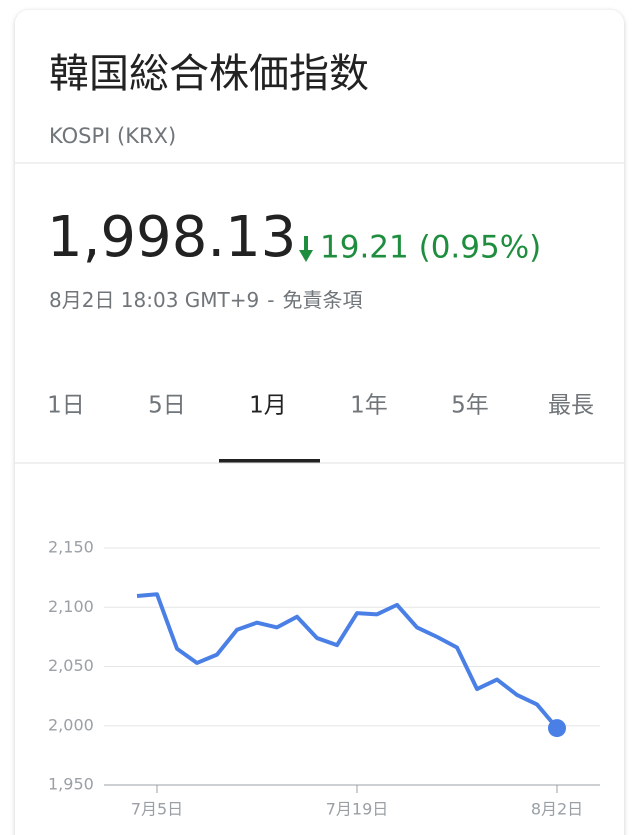  I want to click on timestamp-line: 8月2日 18:03 GMT+9- 免責条項, so click(205, 300).